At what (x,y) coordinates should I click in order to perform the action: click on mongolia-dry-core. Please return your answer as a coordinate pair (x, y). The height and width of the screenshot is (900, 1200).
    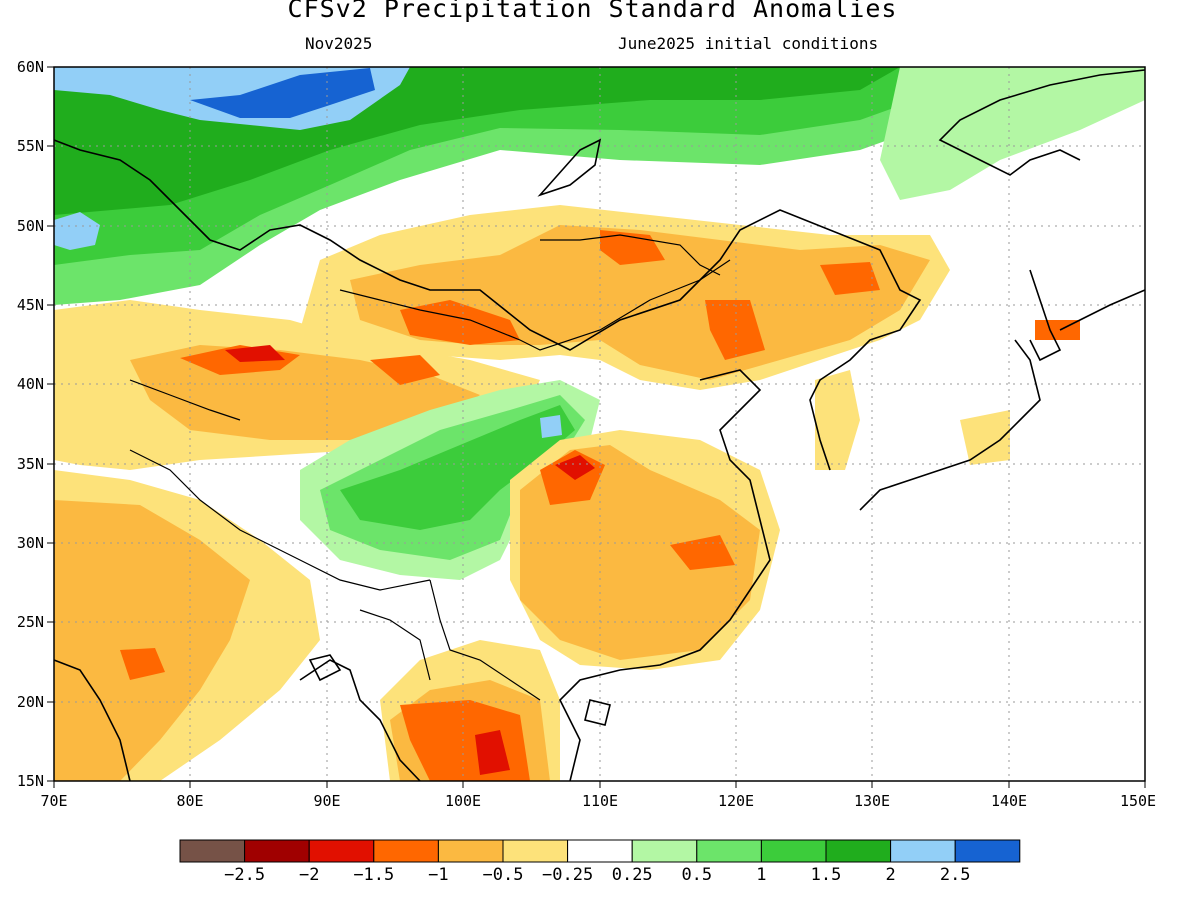
    Looking at the image, I should click on (460, 322).